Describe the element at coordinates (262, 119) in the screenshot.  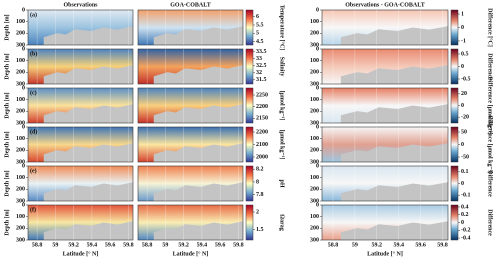
I see `colorbar-tick-label: 2150` at that location.